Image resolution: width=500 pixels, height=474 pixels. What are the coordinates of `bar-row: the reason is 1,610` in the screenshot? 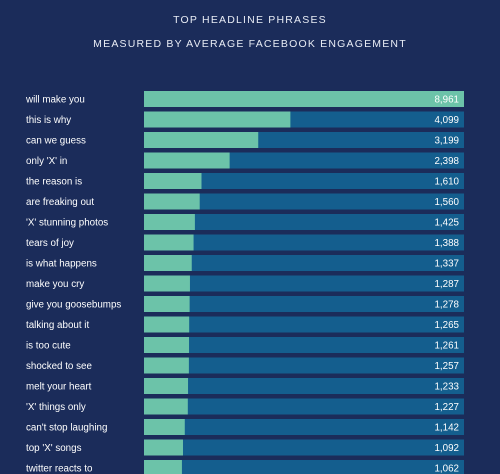 It's located at (245, 181).